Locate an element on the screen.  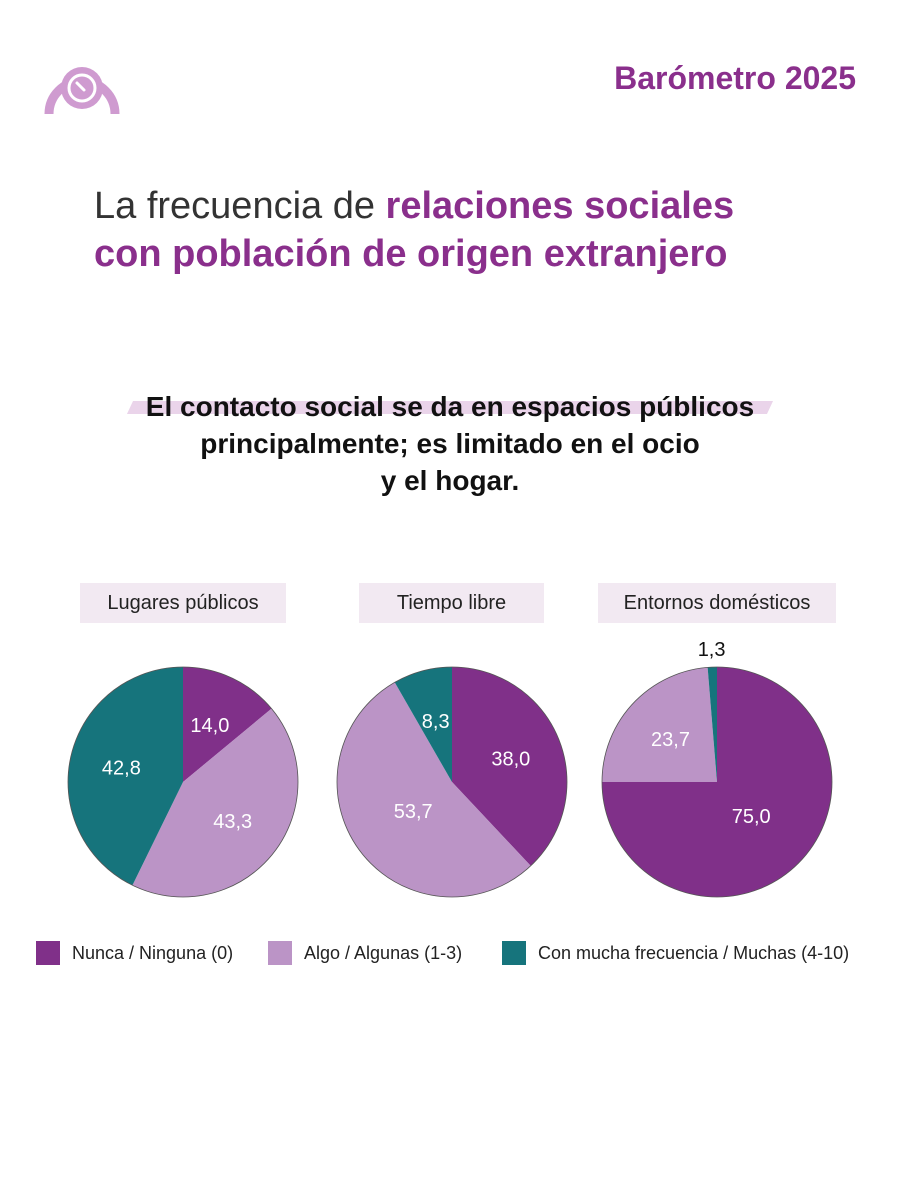
pie-label-mucha: 8,3 is located at coordinates (436, 722).